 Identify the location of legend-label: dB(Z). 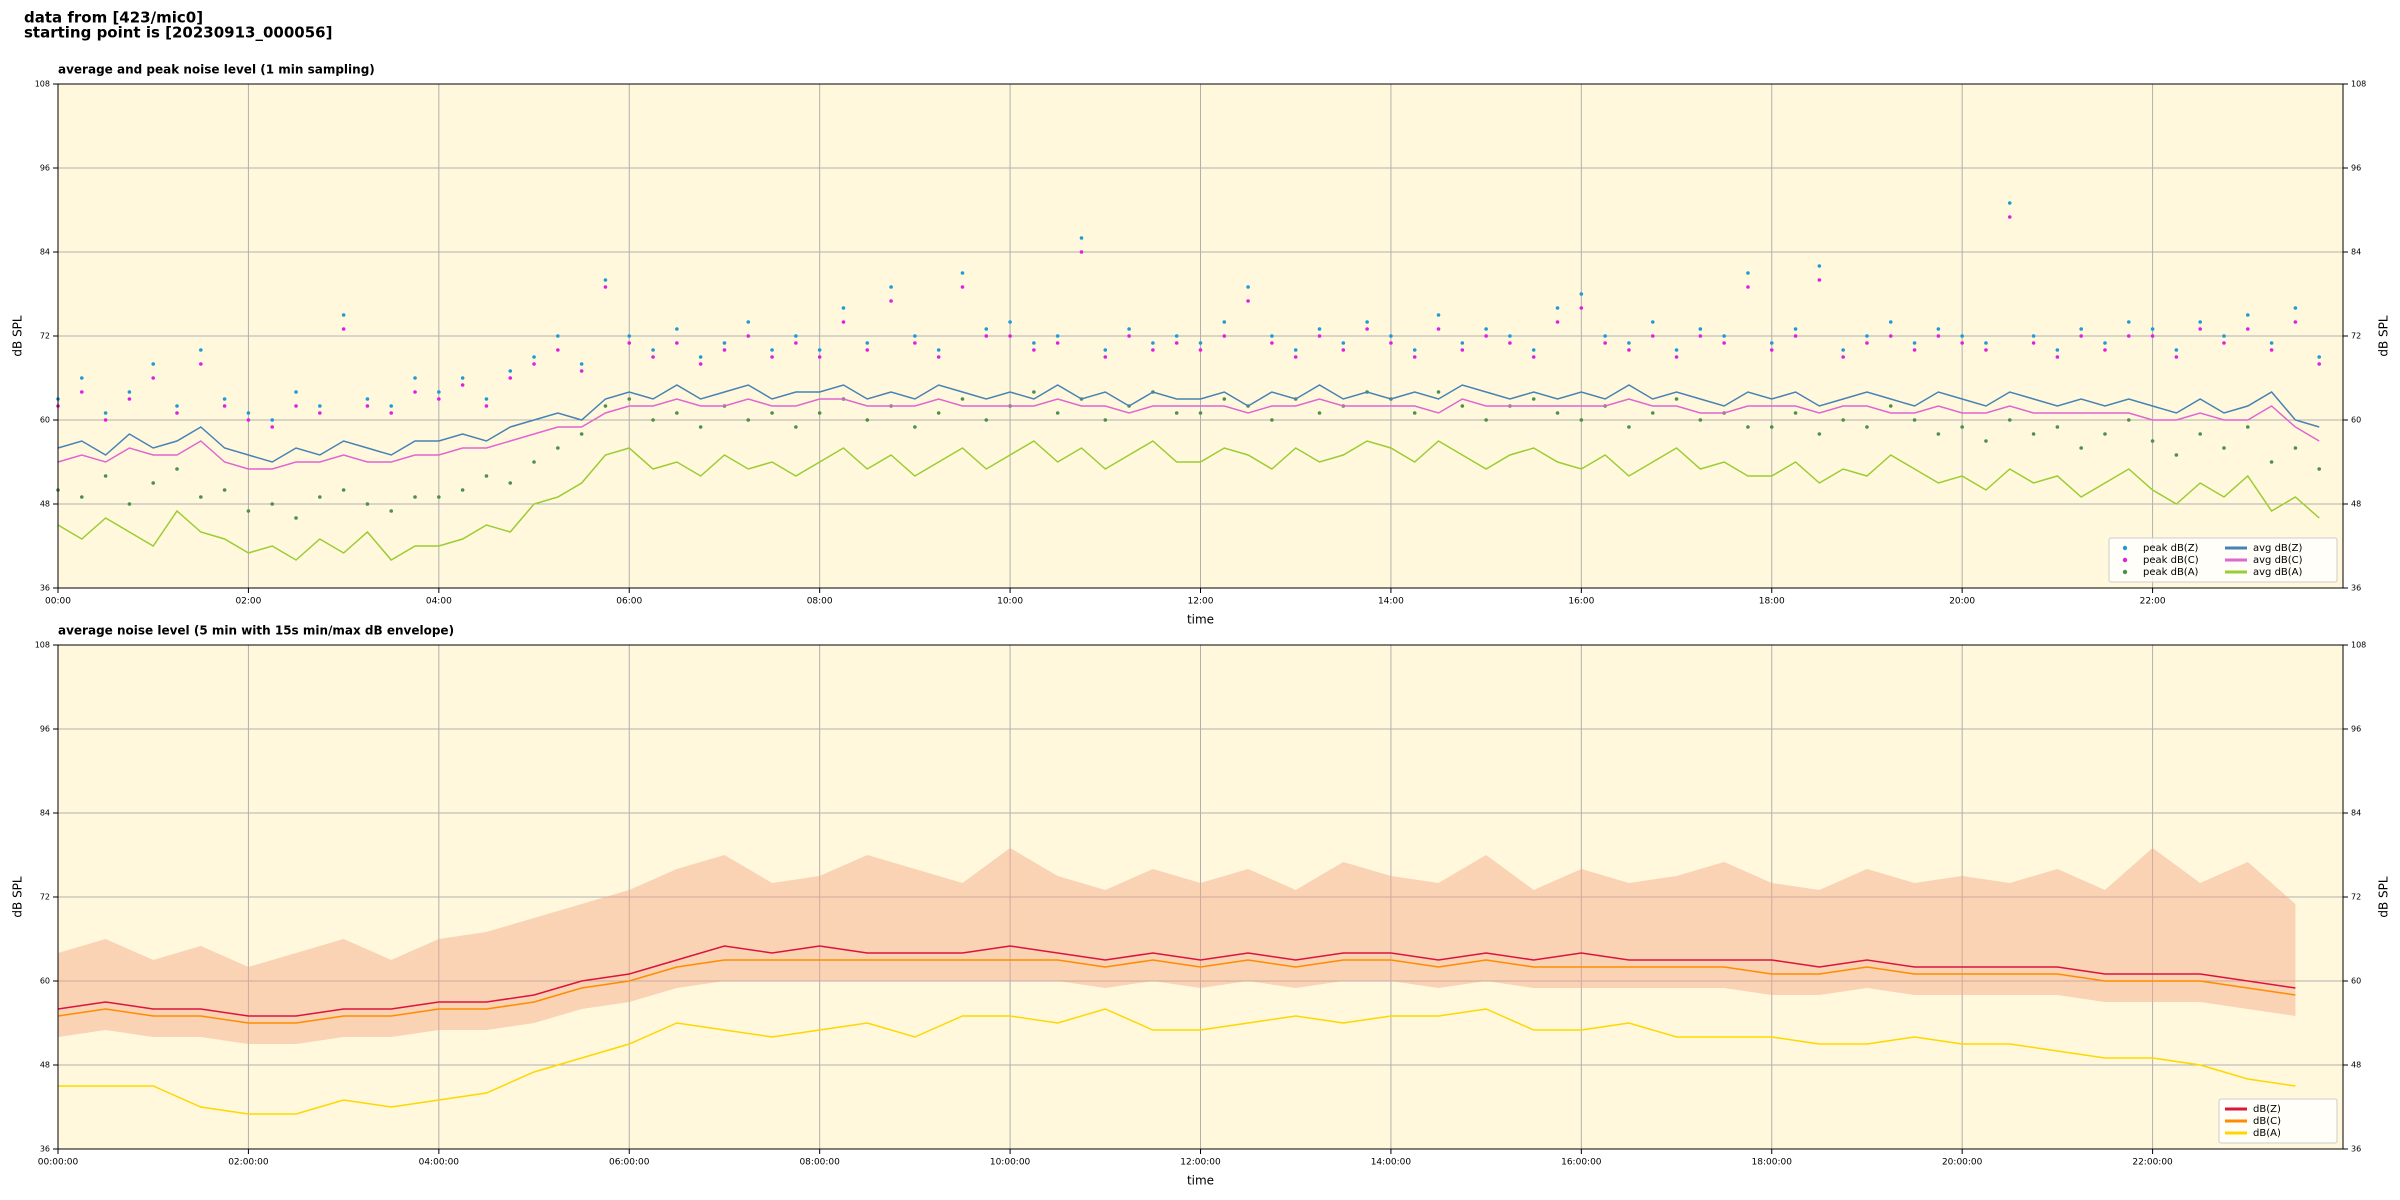
(2267, 1109).